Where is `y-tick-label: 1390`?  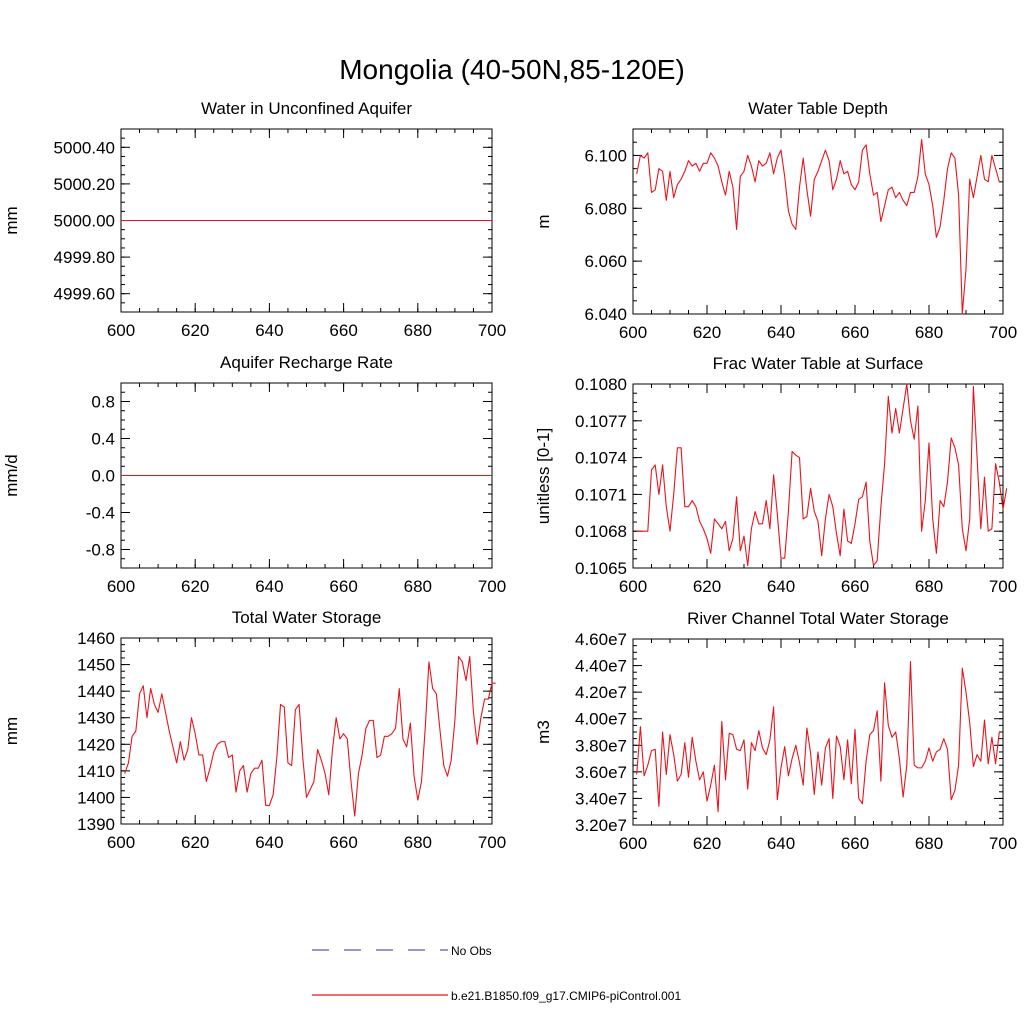 y-tick-label: 1390 is located at coordinates (96, 824).